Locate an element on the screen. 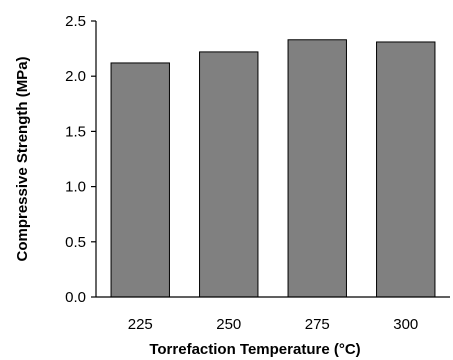 Image resolution: width=453 pixels, height=360 pixels. y-axis-ticks: 0.0 0.5 1.0 1.5 2.0 2.5 is located at coordinates (80, 159).